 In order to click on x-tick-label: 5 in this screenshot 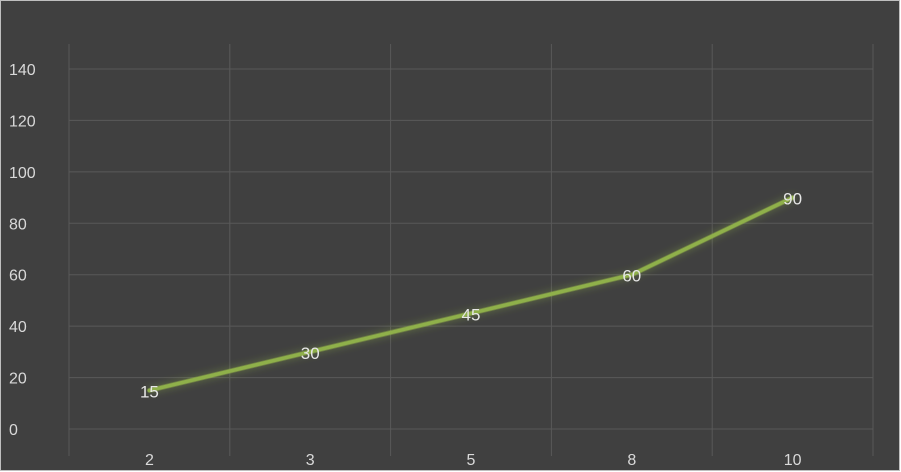, I will do `click(471, 460)`.